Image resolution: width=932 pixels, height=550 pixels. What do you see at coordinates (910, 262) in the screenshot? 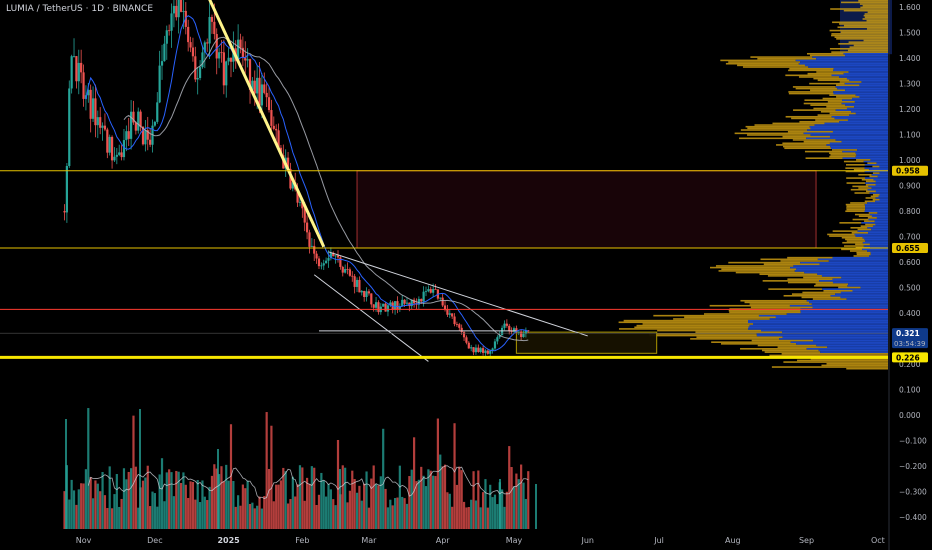
I see `price-tick-label: 0.600` at bounding box center [910, 262].